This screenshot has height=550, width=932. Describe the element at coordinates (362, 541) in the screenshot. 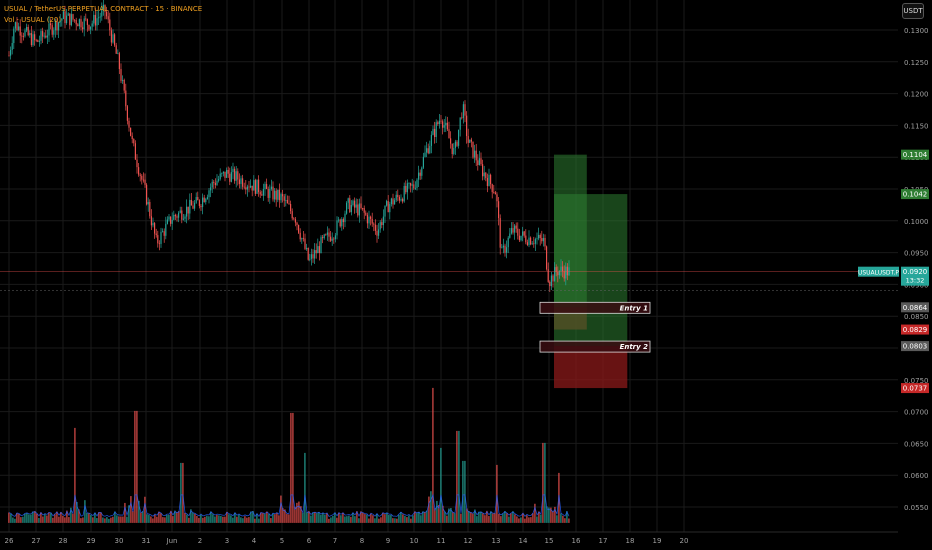

I see `time-tick-label: 8` at that location.